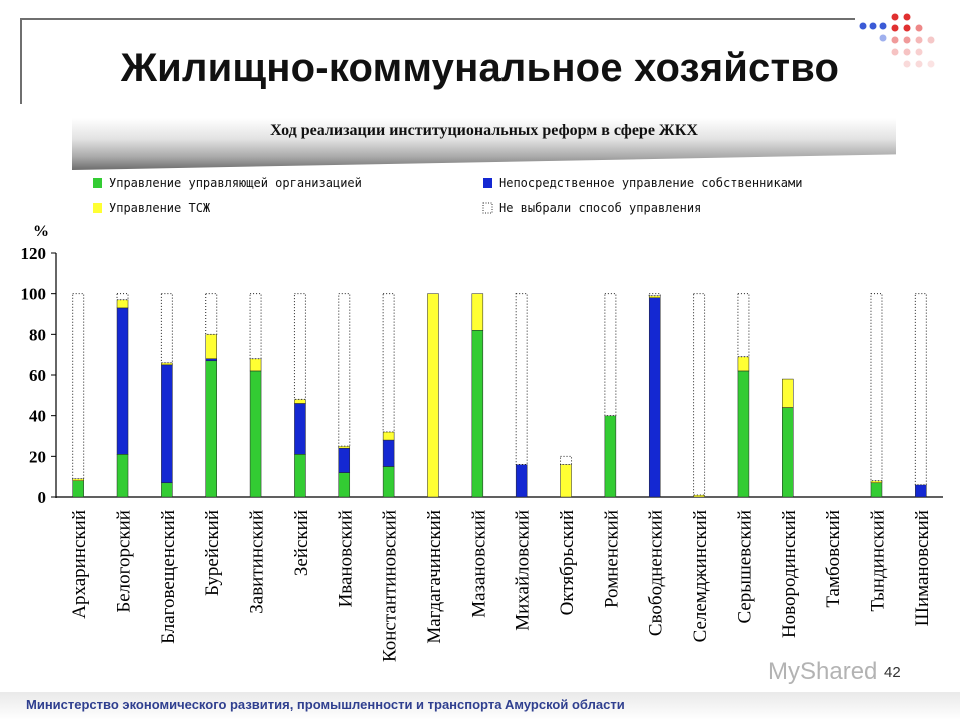 The width and height of the screenshot is (960, 720). I want to click on y-tick-label: 120, so click(34, 253).